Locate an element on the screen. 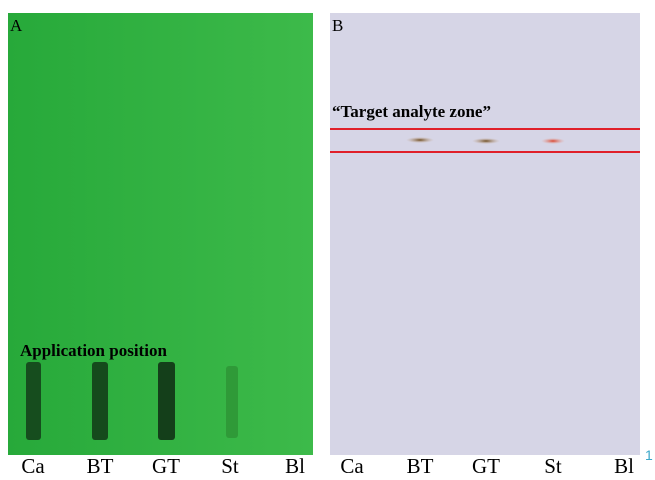 Image resolution: width=655 pixels, height=480 pixels. annotation: “Target analyte zone” is located at coordinates (411, 111).